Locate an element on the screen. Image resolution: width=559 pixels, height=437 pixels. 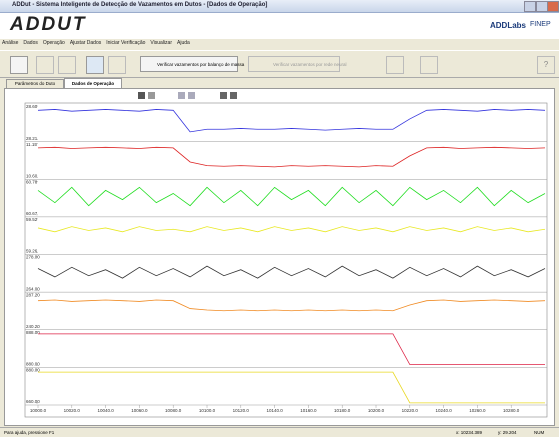
tab-active: Dados de Operação is located at coordinates (93, 83).